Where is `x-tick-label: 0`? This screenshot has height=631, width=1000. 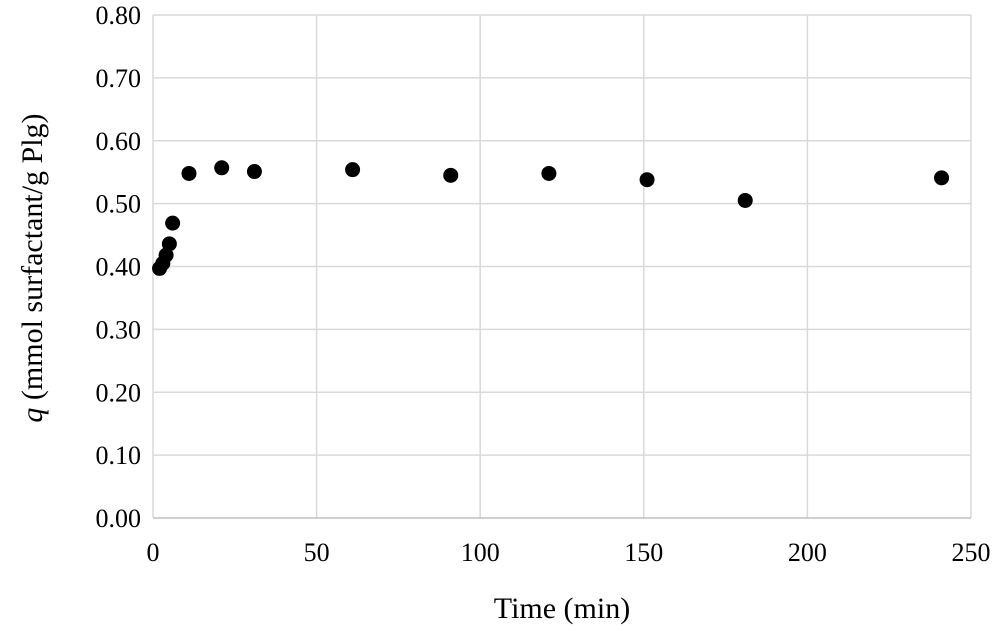 x-tick-label: 0 is located at coordinates (153, 552).